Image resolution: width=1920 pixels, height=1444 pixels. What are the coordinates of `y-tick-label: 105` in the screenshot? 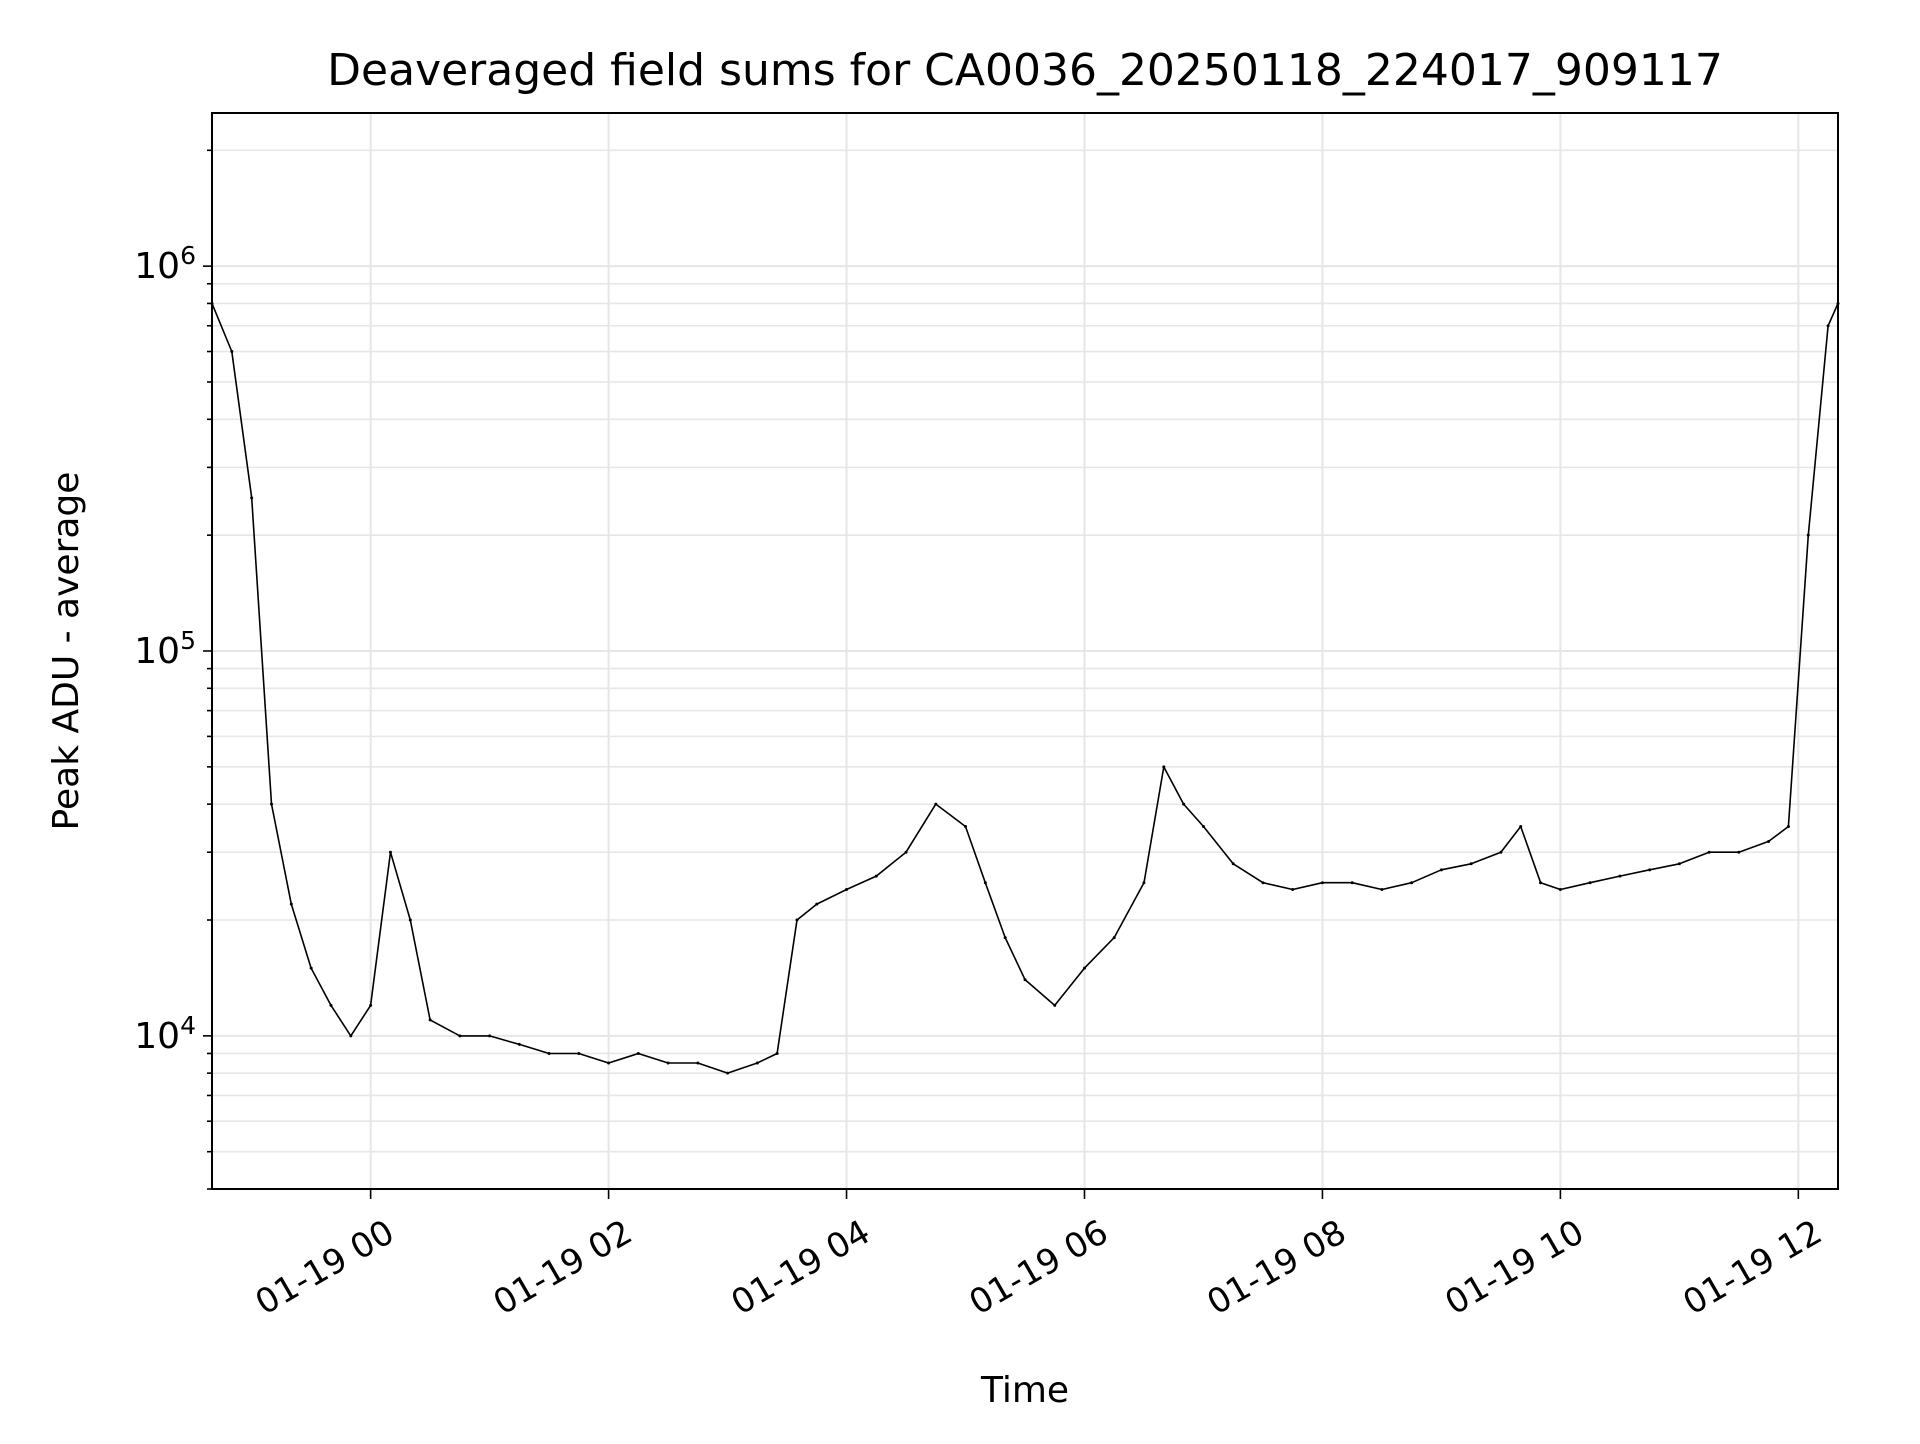 It's located at (165, 649).